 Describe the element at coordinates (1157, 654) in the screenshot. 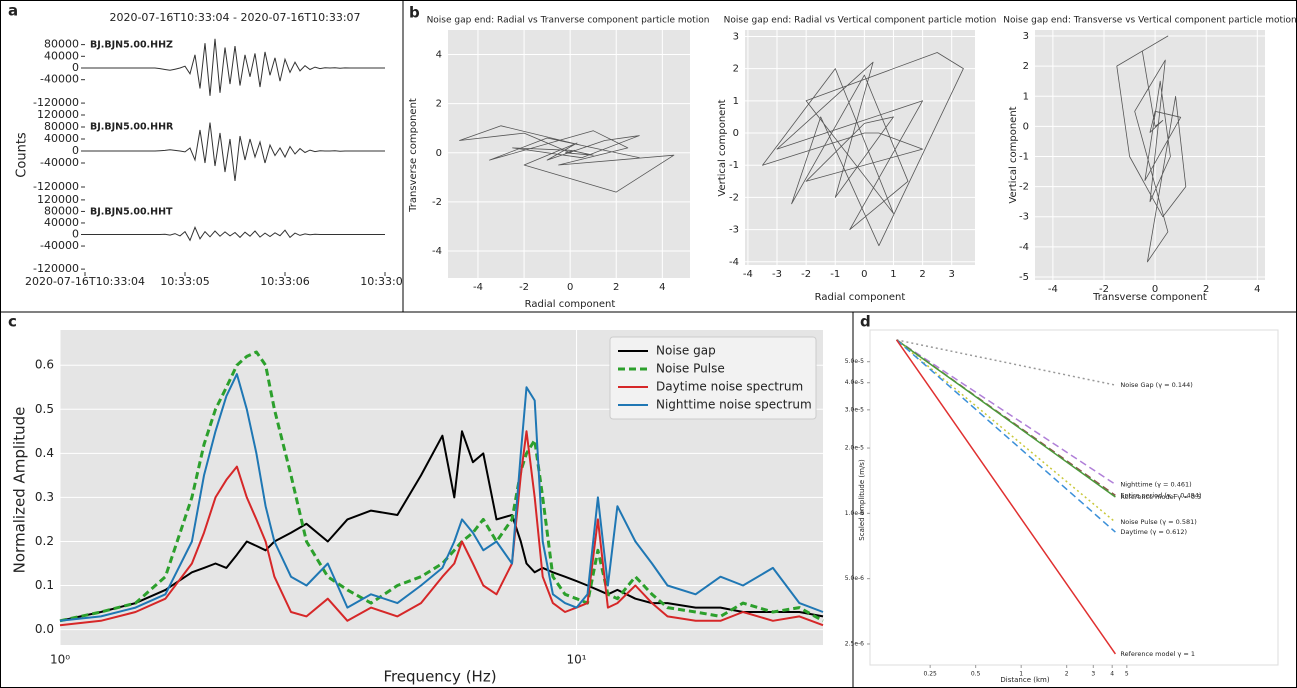

I see `line-label: Reference model γ = 1` at that location.